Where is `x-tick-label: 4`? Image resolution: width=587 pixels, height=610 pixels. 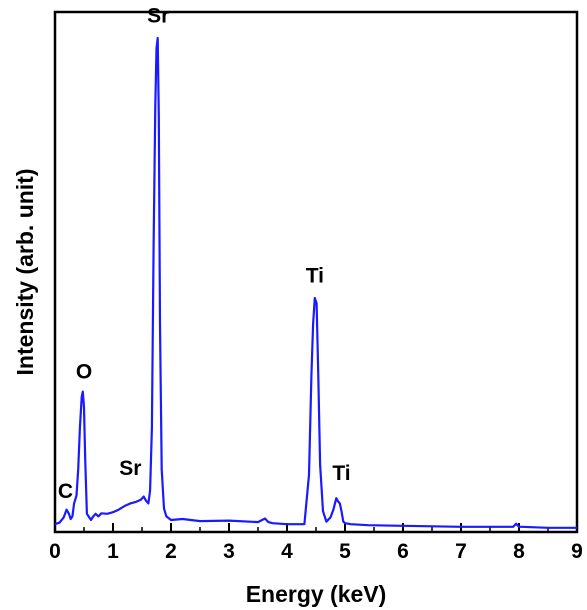 x-tick-label: 4 is located at coordinates (287, 551).